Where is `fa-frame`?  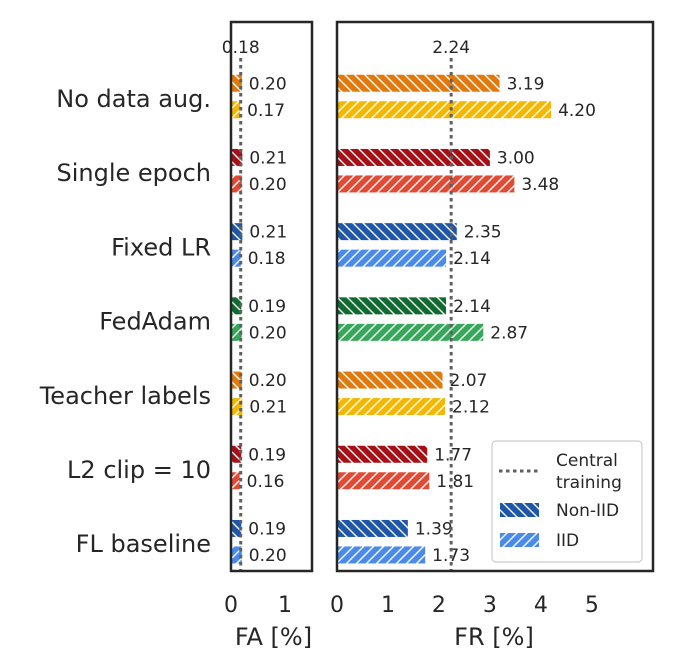 fa-frame is located at coordinates (271, 296).